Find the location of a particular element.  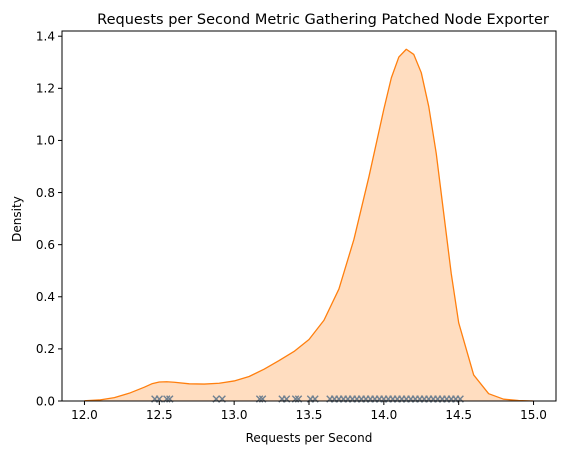

y-tick-label: 0.2 is located at coordinates (45, 349).